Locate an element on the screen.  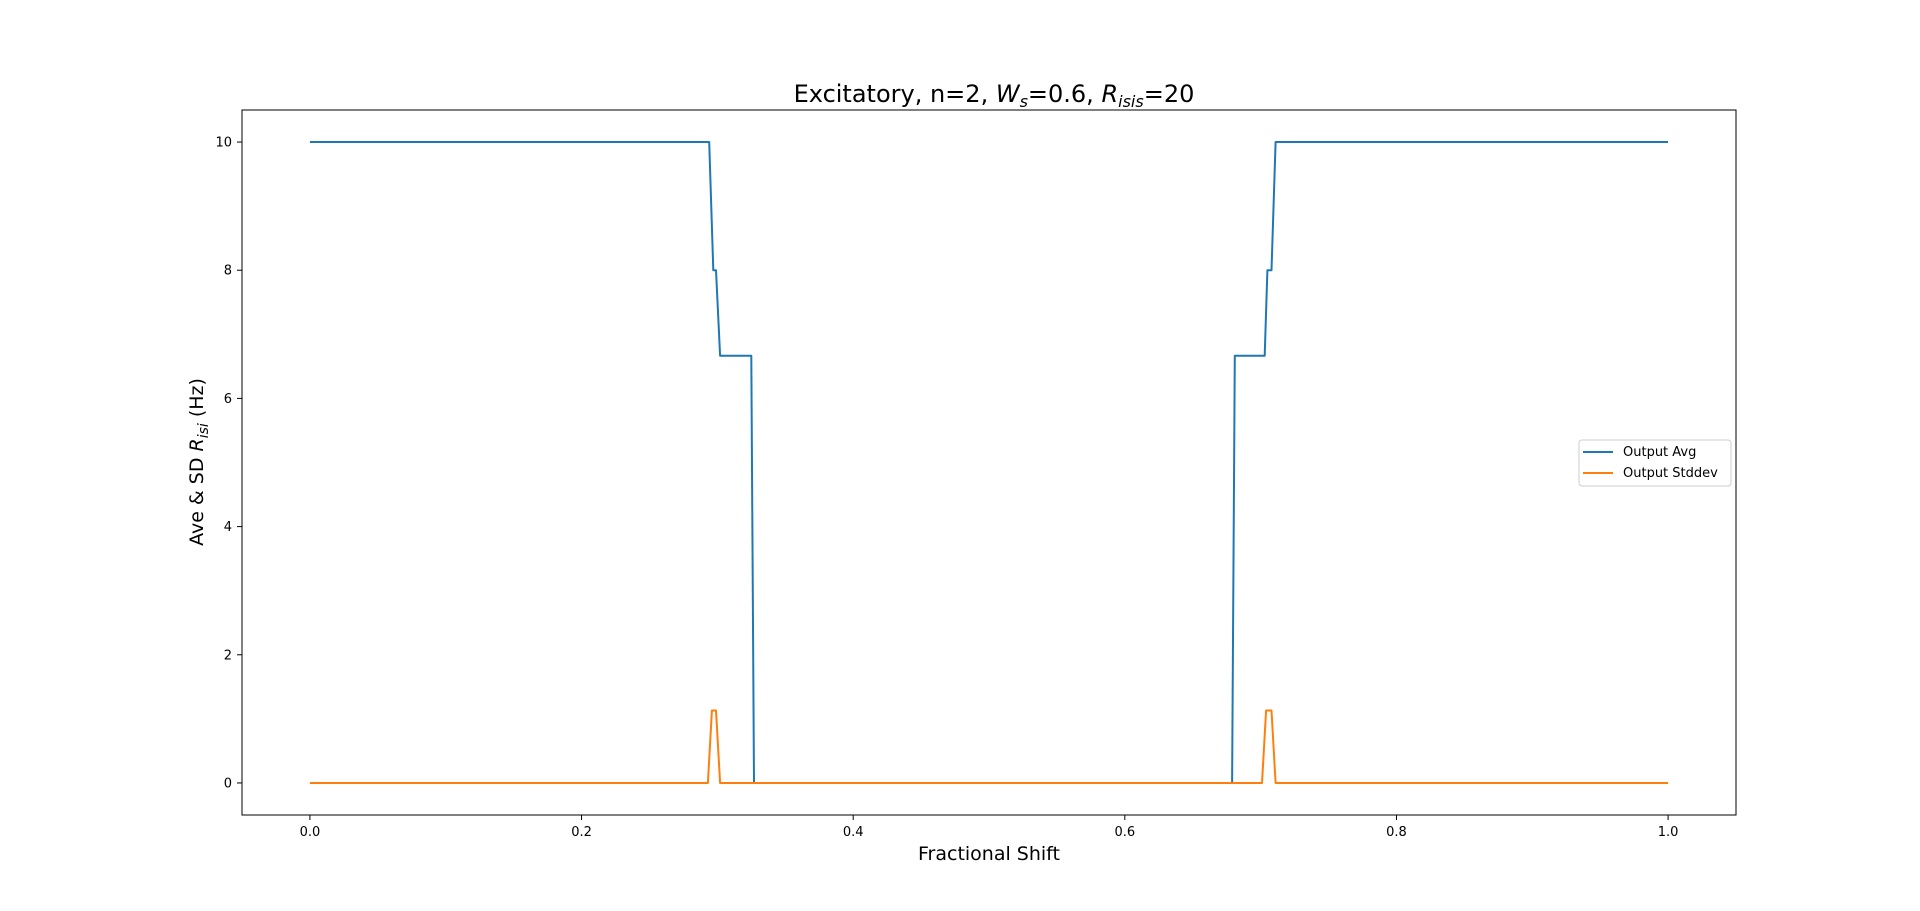
legend-label-output-stddev: Output Stddev is located at coordinates (1670, 473).